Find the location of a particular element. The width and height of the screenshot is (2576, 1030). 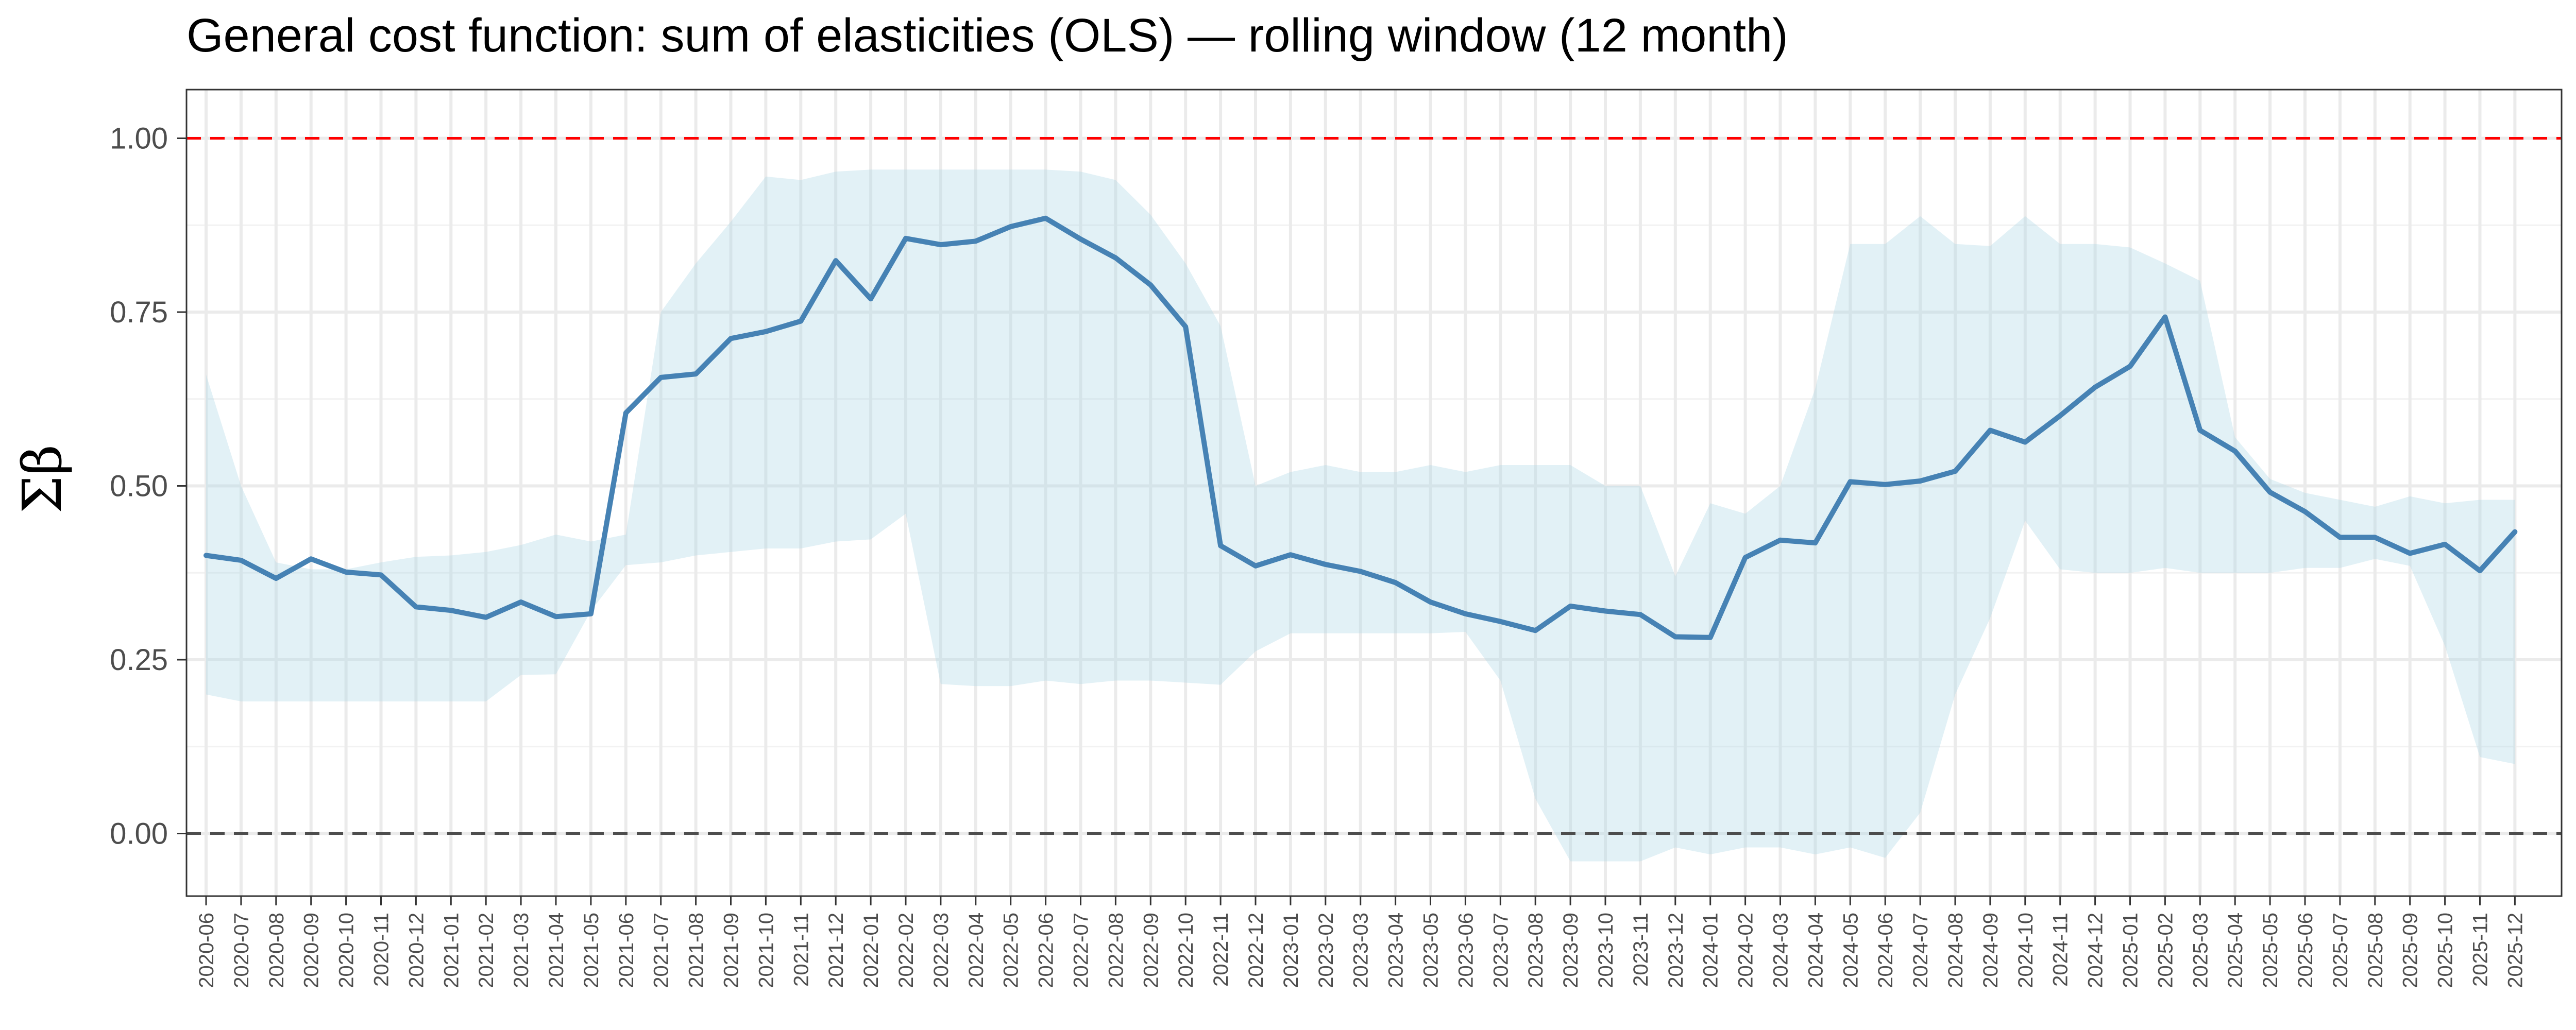

x-tick-label: 2024-01 is located at coordinates (1711, 951).